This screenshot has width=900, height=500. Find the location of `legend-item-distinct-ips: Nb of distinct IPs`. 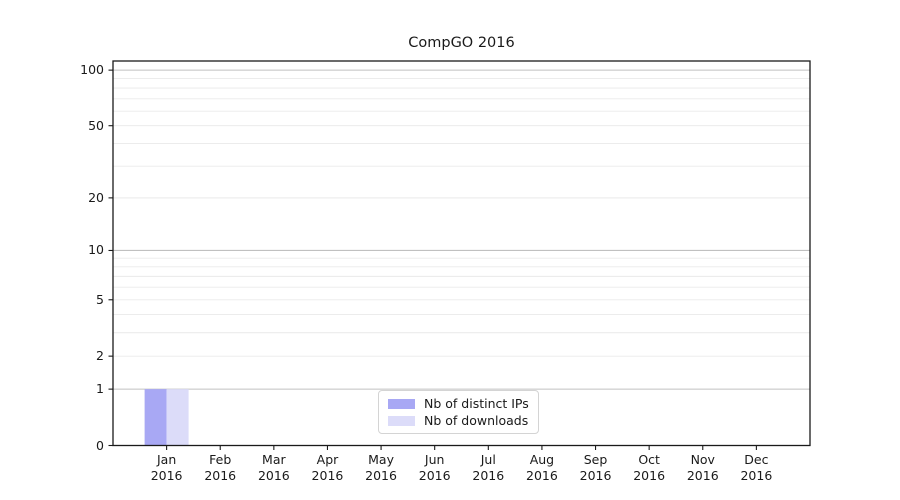

legend-item-distinct-ips: Nb of distinct IPs is located at coordinates (458, 403).